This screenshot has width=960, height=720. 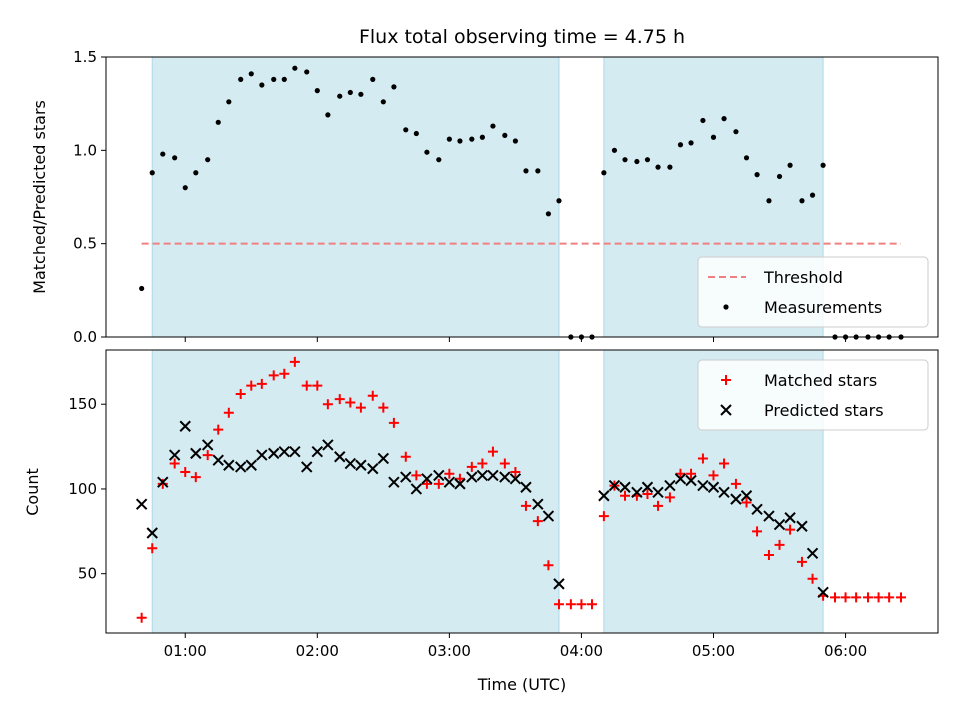 I want to click on x-tick-label: 04:00, so click(x=581, y=651).